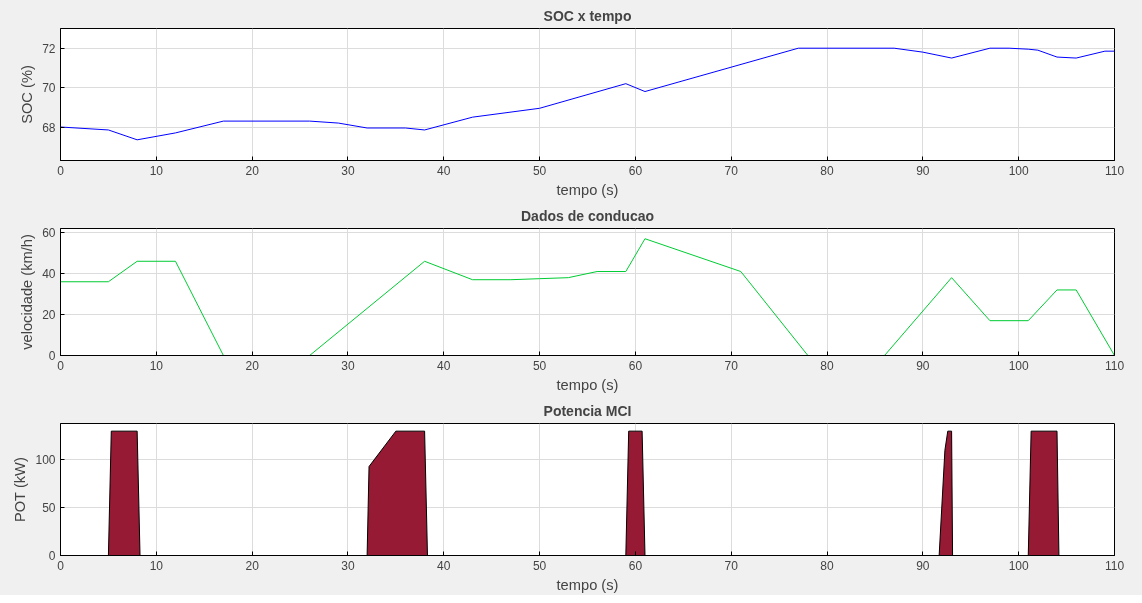  I want to click on line-series, so click(587, 94).